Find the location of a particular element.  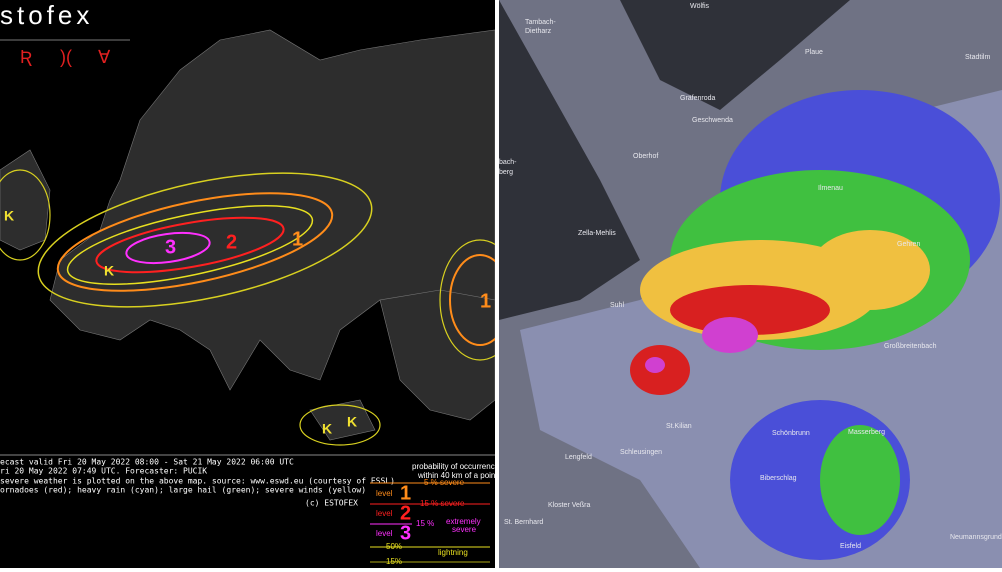

place: Neumannsgrund is located at coordinates (976, 537).